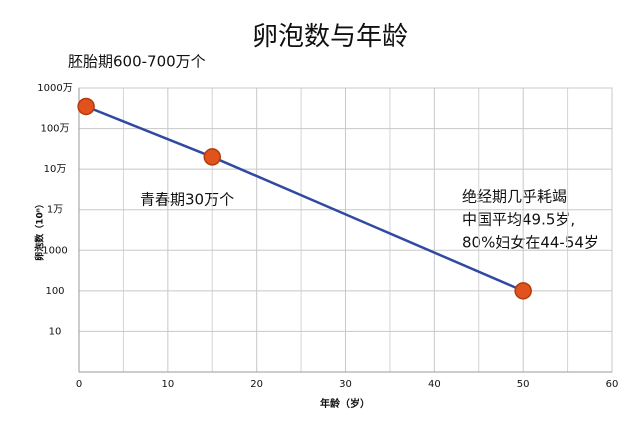 Image resolution: width=640 pixels, height=421 pixels. I want to click on y-tick-label: 1万, so click(55, 210).